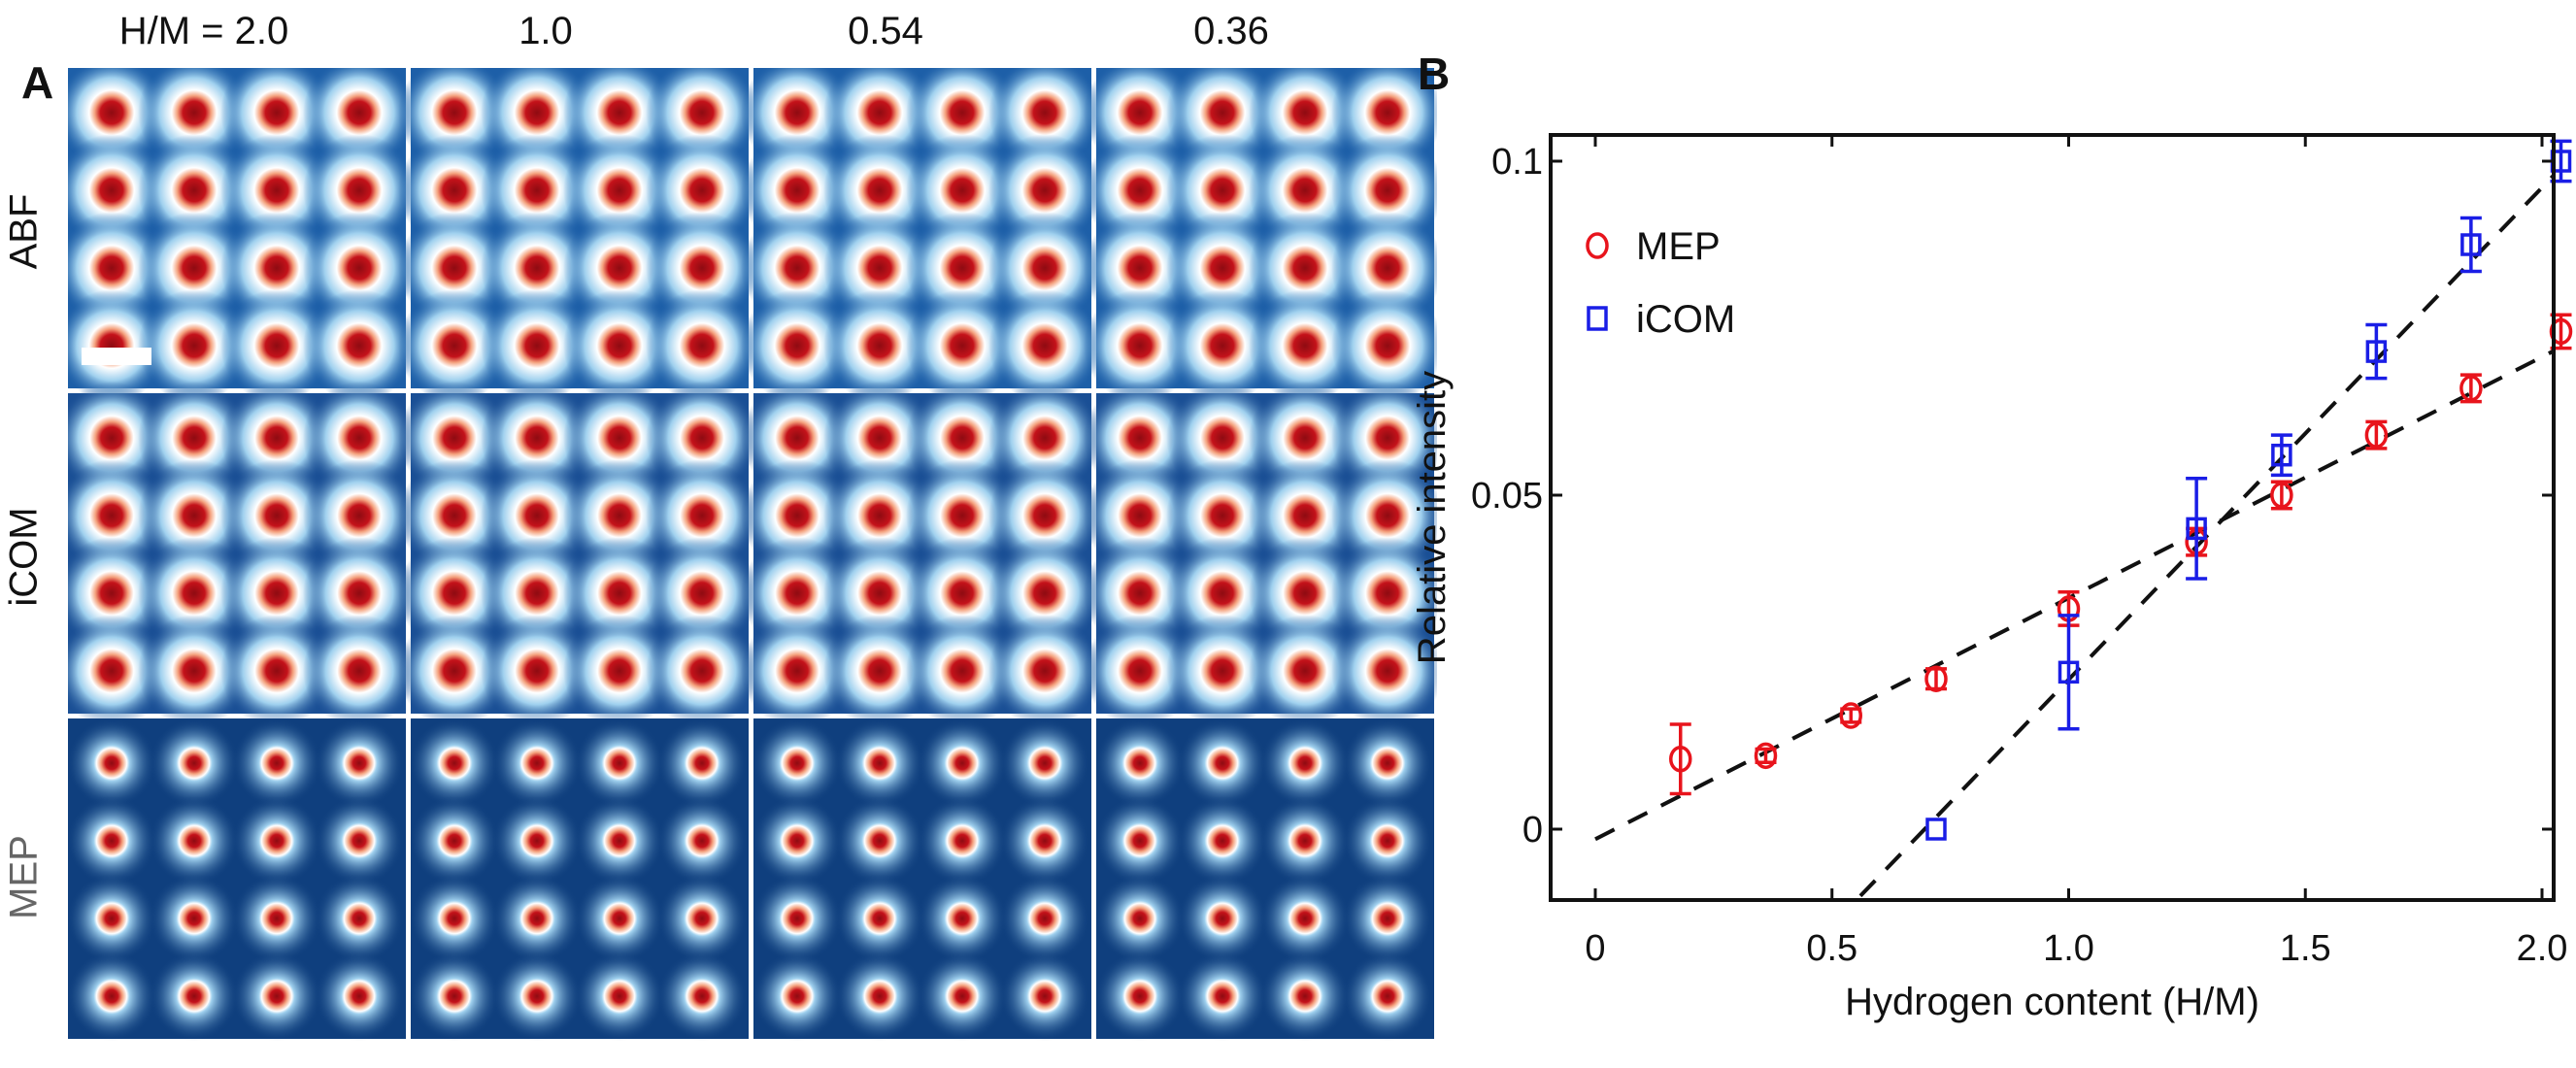 This screenshot has height=1068, width=2576. What do you see at coordinates (1832, 949) in the screenshot?
I see `x-tick-label: 0.5` at bounding box center [1832, 949].